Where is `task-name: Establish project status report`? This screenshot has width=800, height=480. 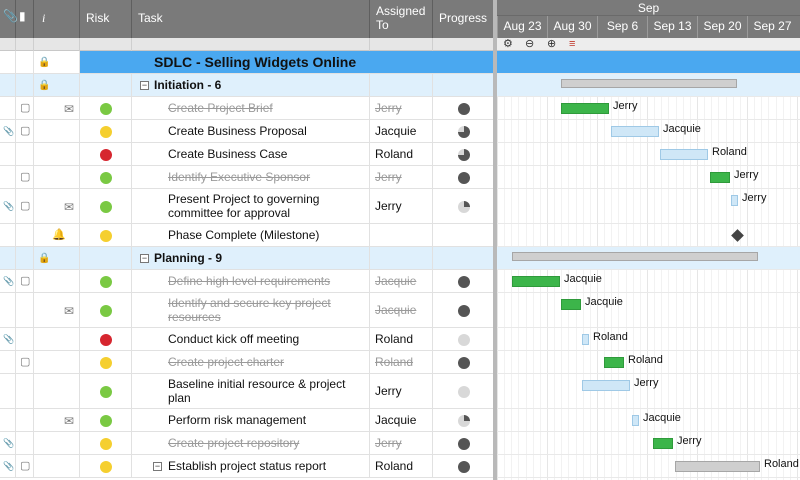
task-name: Establish project status report is located at coordinates (247, 466).